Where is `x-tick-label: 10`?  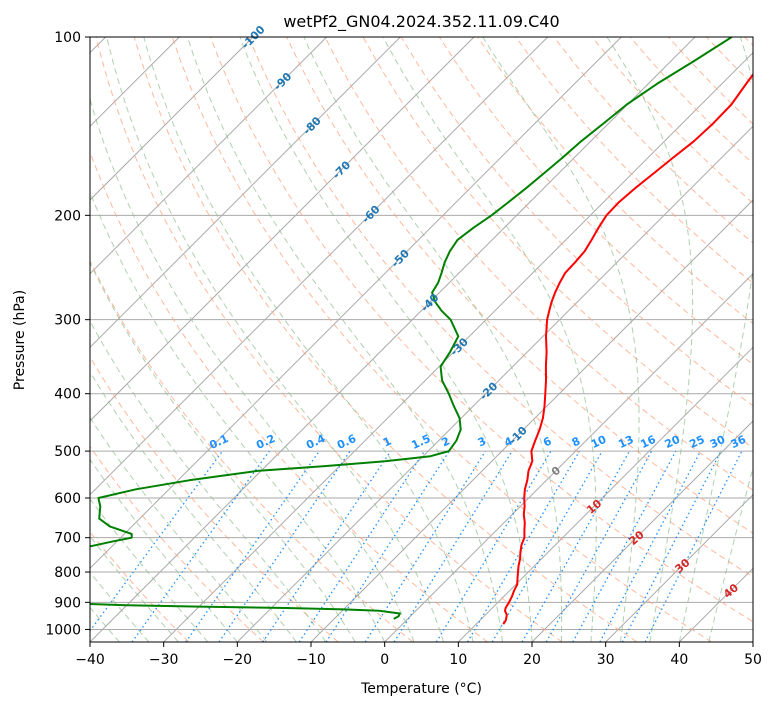
x-tick-label: 10 is located at coordinates (458, 660).